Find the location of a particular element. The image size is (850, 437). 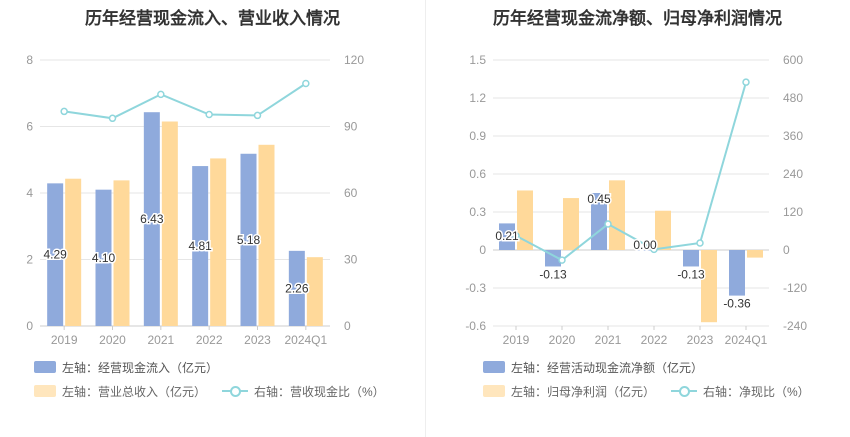

bar-data-label: 4.81 is located at coordinates (200, 246).